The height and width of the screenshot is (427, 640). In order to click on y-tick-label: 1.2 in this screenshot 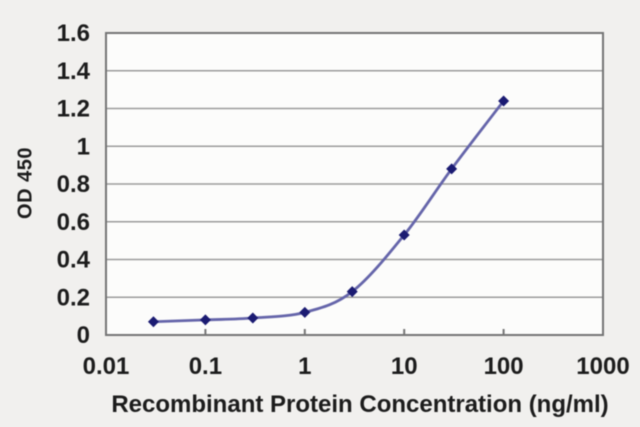, I will do `click(73, 109)`.